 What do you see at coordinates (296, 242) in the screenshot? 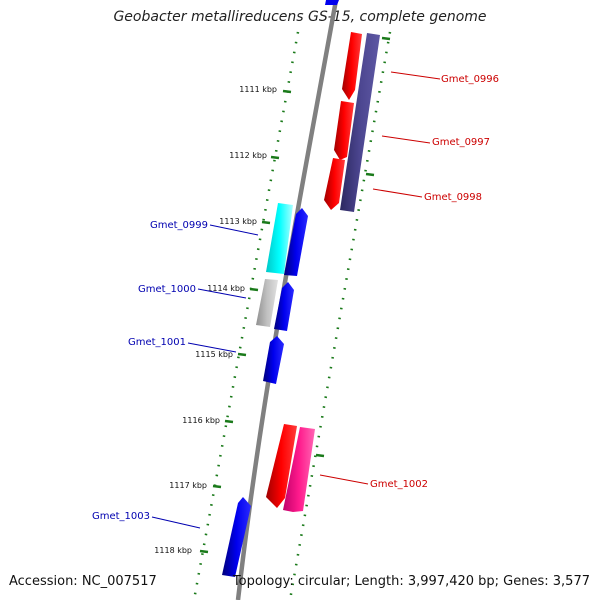
I see `gene-blue-0999b` at bounding box center [296, 242].